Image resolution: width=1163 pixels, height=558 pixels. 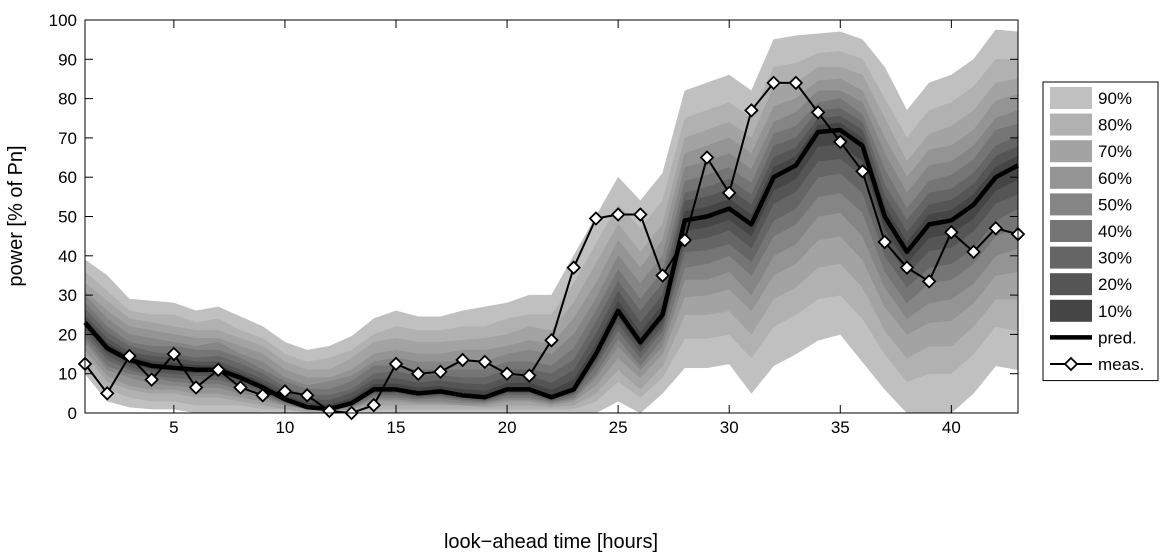 I want to click on legend-label: 10%, so click(x=1115, y=311).